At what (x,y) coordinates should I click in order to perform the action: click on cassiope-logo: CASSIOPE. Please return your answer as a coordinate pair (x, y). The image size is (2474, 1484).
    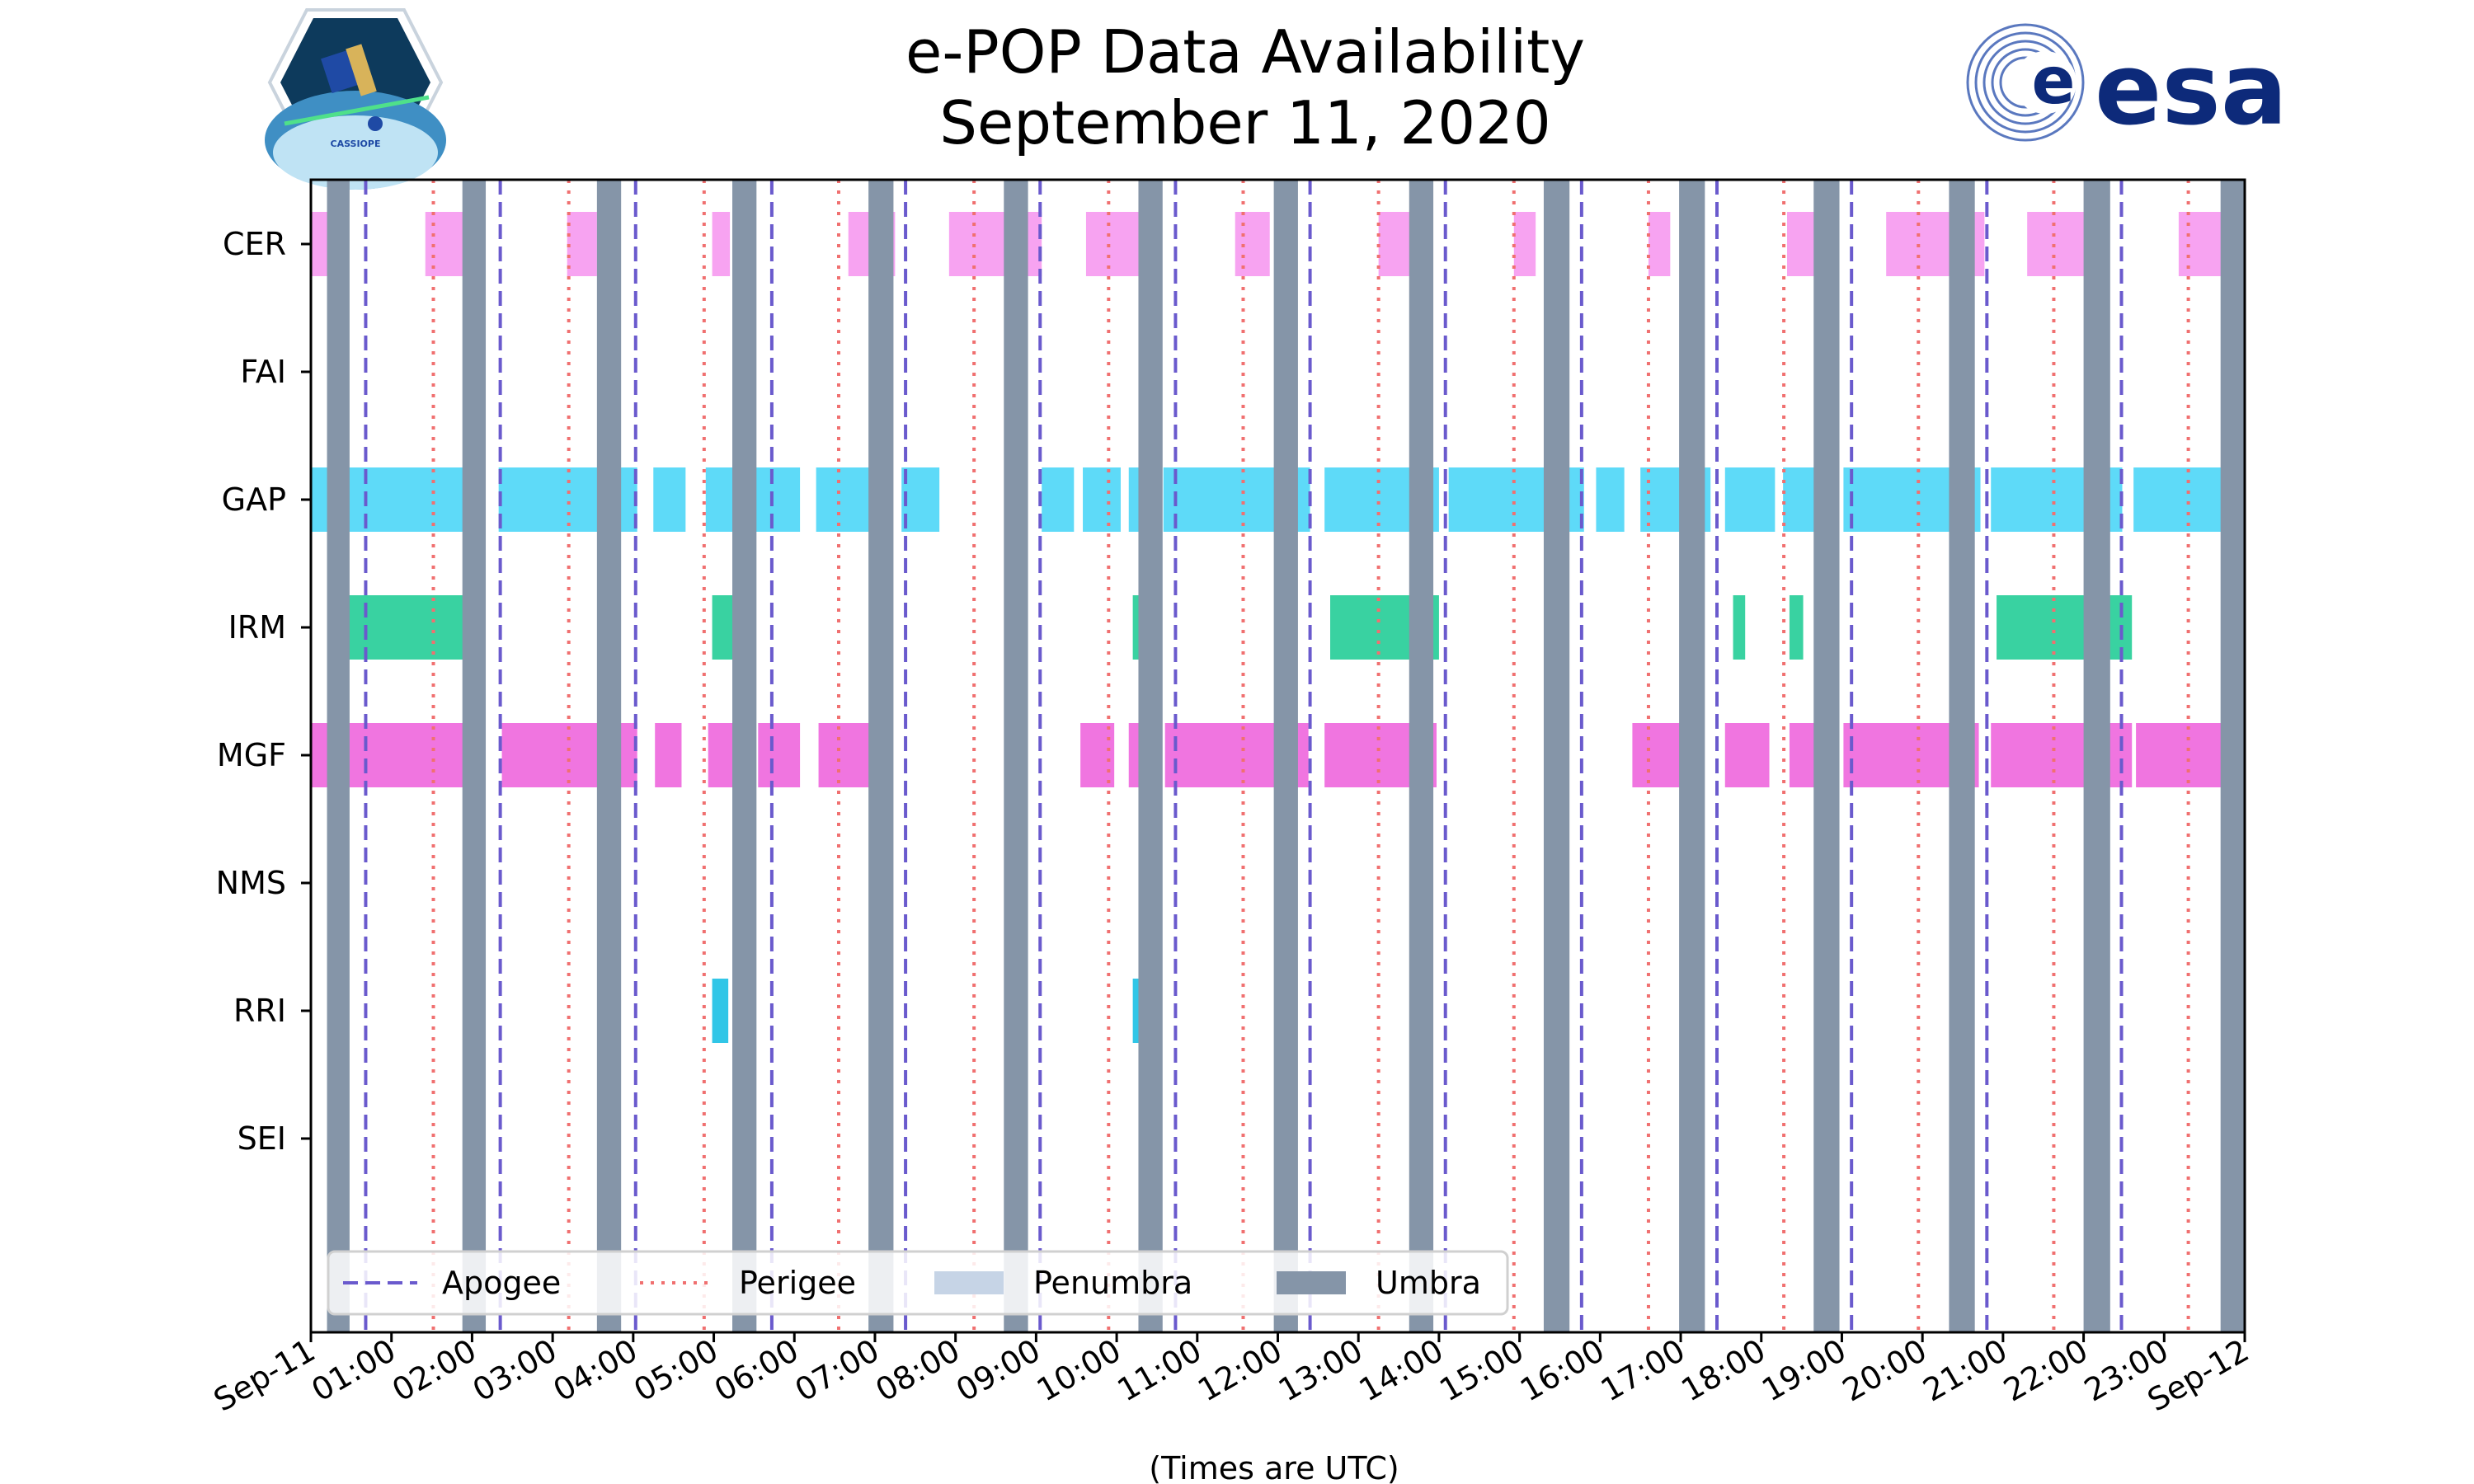
    Looking at the image, I should click on (355, 99).